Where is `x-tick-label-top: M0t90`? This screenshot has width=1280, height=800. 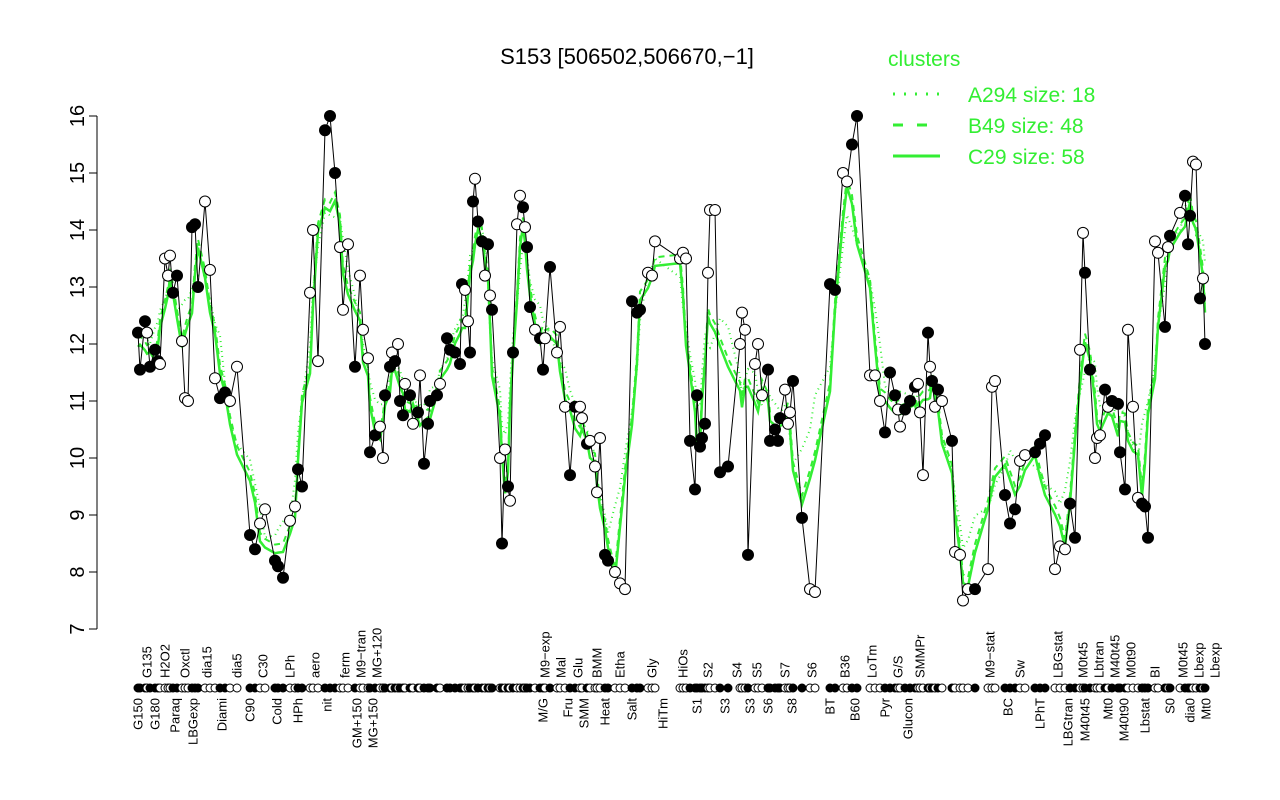
x-tick-label-top: M0t90 is located at coordinates (1131, 660).